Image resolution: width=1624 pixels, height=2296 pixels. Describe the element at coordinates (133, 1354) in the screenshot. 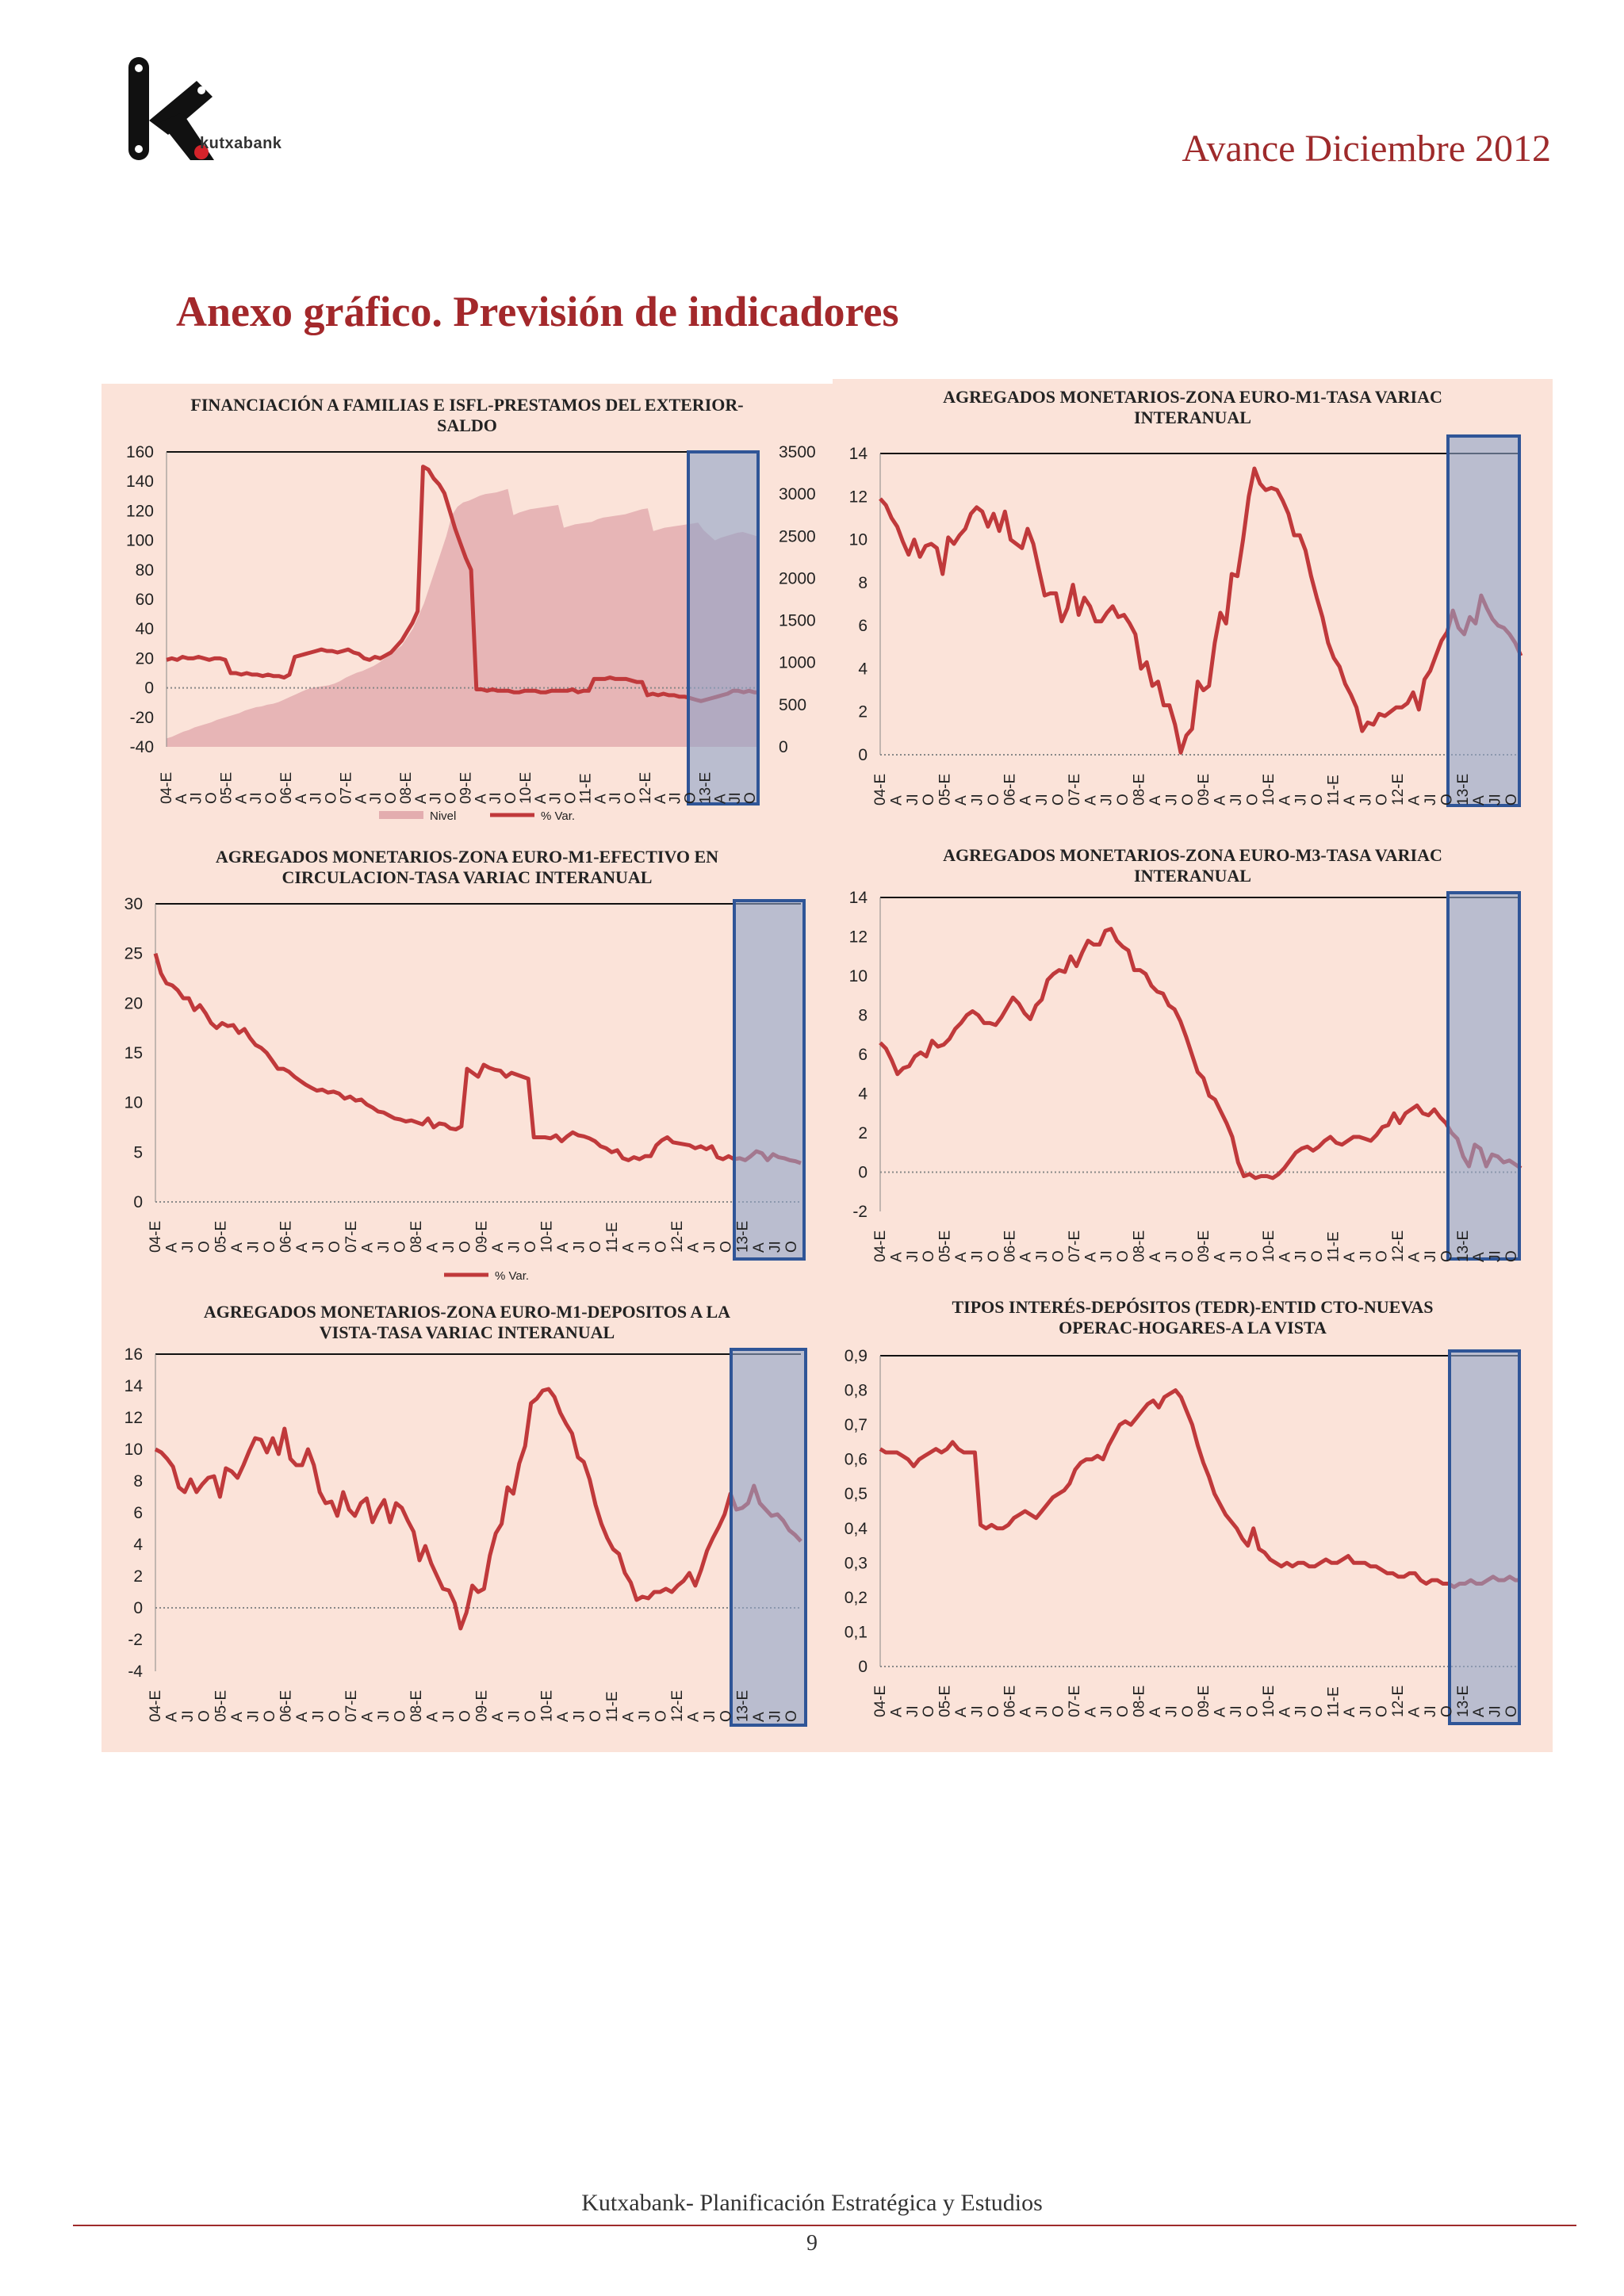

I see `y-tick-label: 16` at that location.